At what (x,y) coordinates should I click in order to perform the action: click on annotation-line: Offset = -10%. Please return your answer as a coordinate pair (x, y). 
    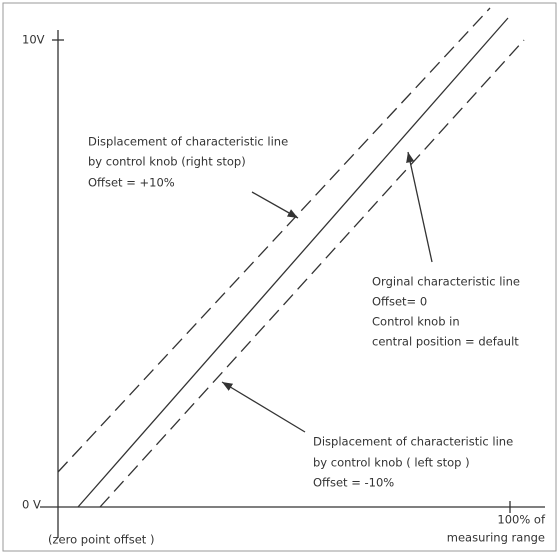
    Looking at the image, I should click on (353, 483).